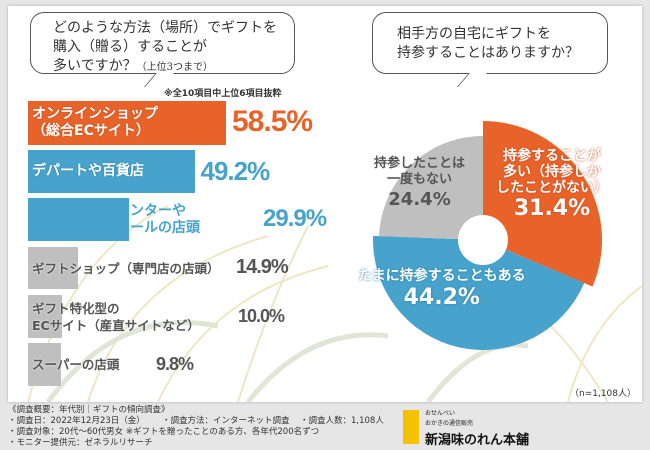 This screenshot has height=450, width=650. I want to click on bar-label: ショッピングセンターや ショッピングモールの店頭, so click(116, 220).